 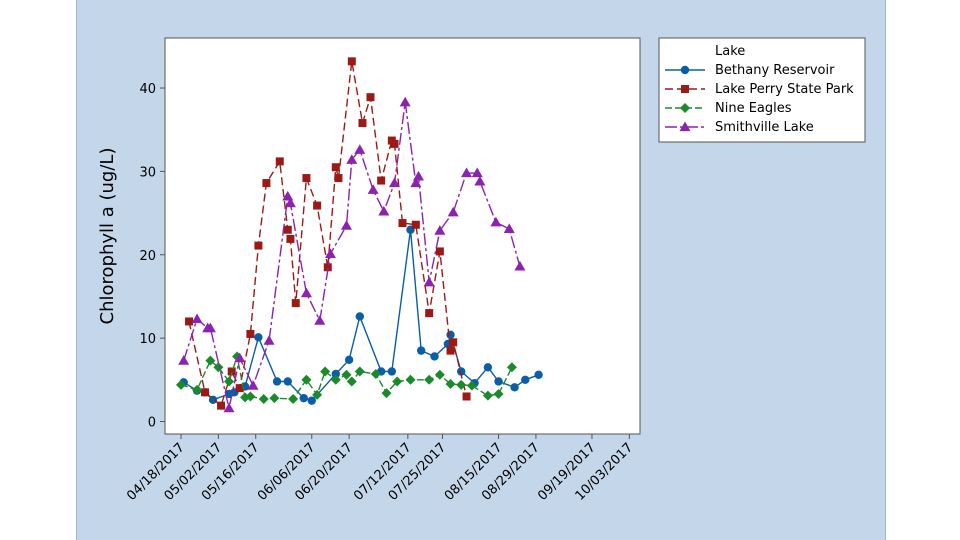 What do you see at coordinates (784, 89) in the screenshot?
I see `legend-label-lake-perry-state-park: Lake Perry State Park` at bounding box center [784, 89].